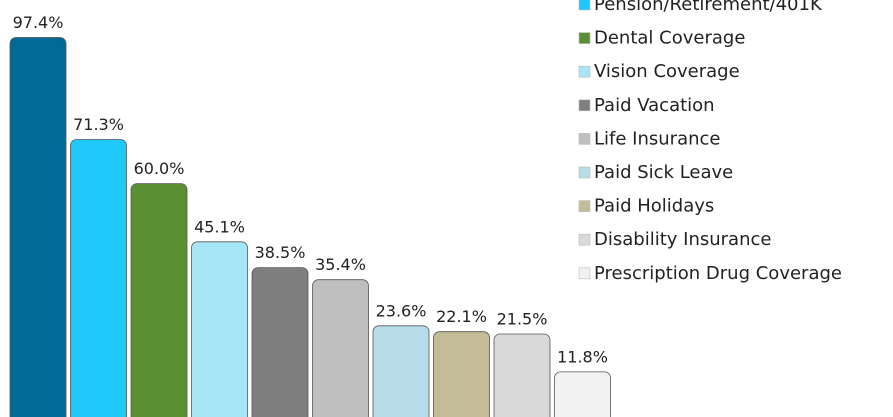 The width and height of the screenshot is (893, 417). Describe the element at coordinates (708, 7) in the screenshot. I see `legend-label: Pension/Retirement/401K` at that location.